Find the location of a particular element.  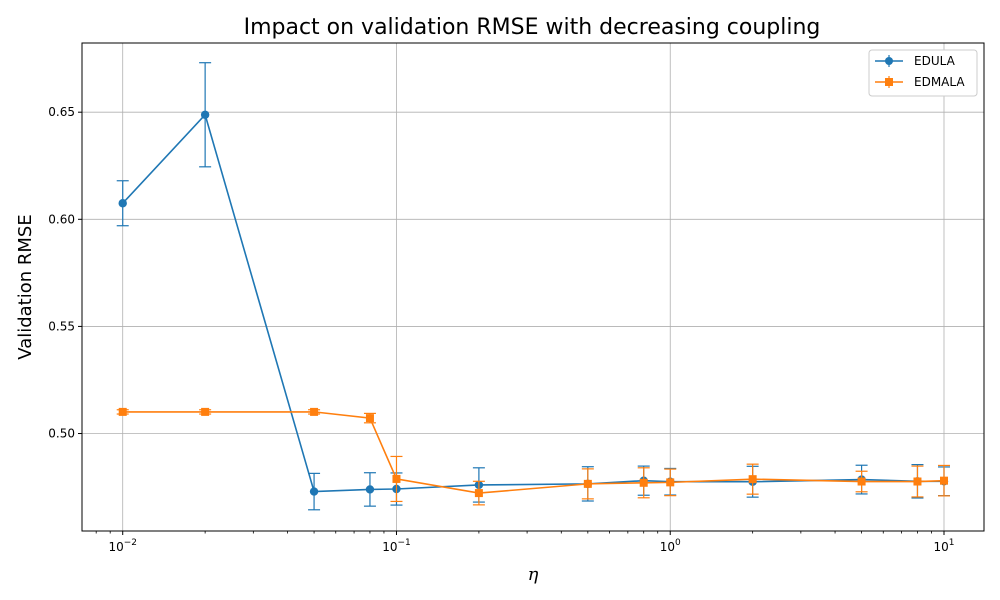

legend-marker-edmala is located at coordinates (889, 82).